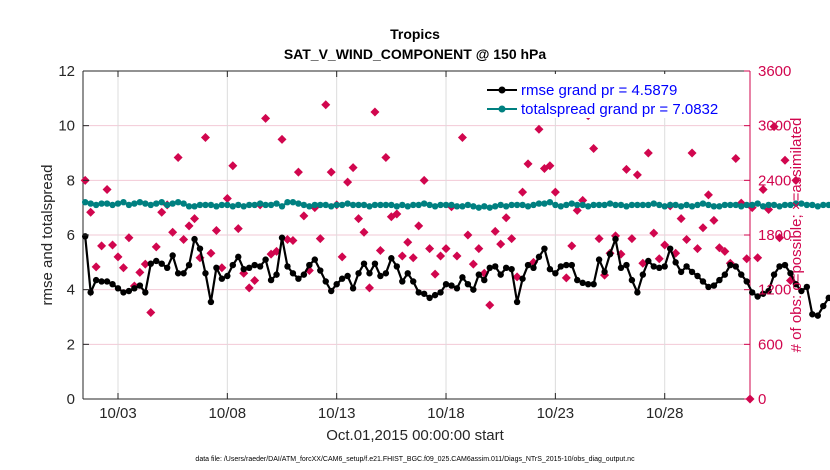 This screenshot has width=830, height=470. Describe the element at coordinates (796, 235) in the screenshot. I see `y2-axis-label: # of obs: o=possible; ×=assimilated` at that location.